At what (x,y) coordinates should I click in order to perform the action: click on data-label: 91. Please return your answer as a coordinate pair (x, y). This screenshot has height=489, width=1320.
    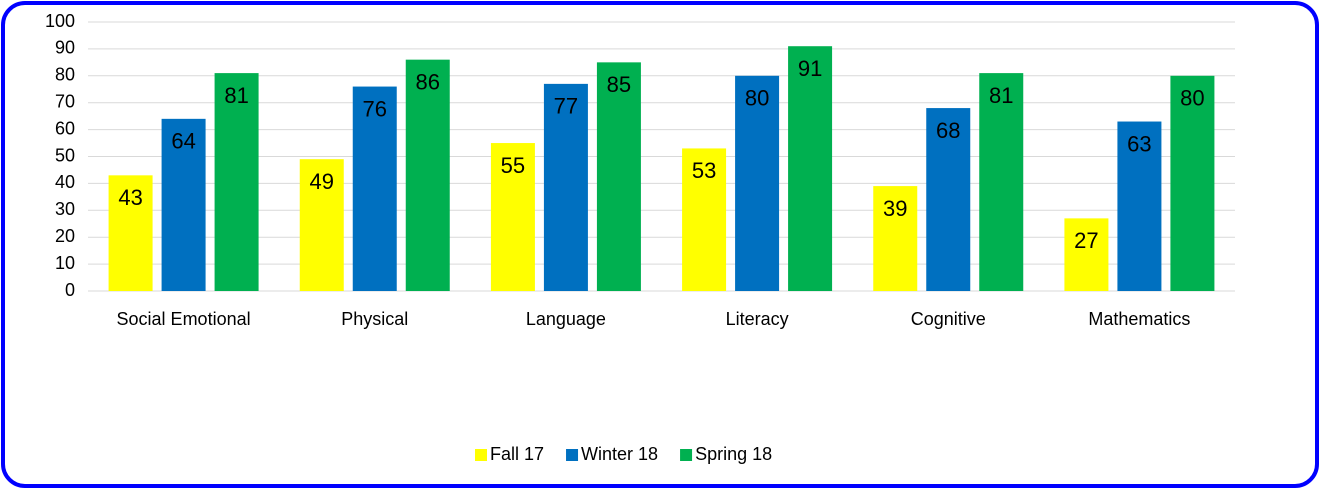
    Looking at the image, I should click on (810, 68).